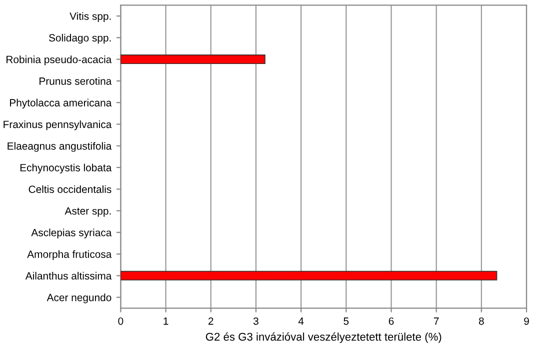 The height and width of the screenshot is (347, 534). What do you see at coordinates (436, 321) in the screenshot?
I see `x-tick-label: 7` at bounding box center [436, 321].